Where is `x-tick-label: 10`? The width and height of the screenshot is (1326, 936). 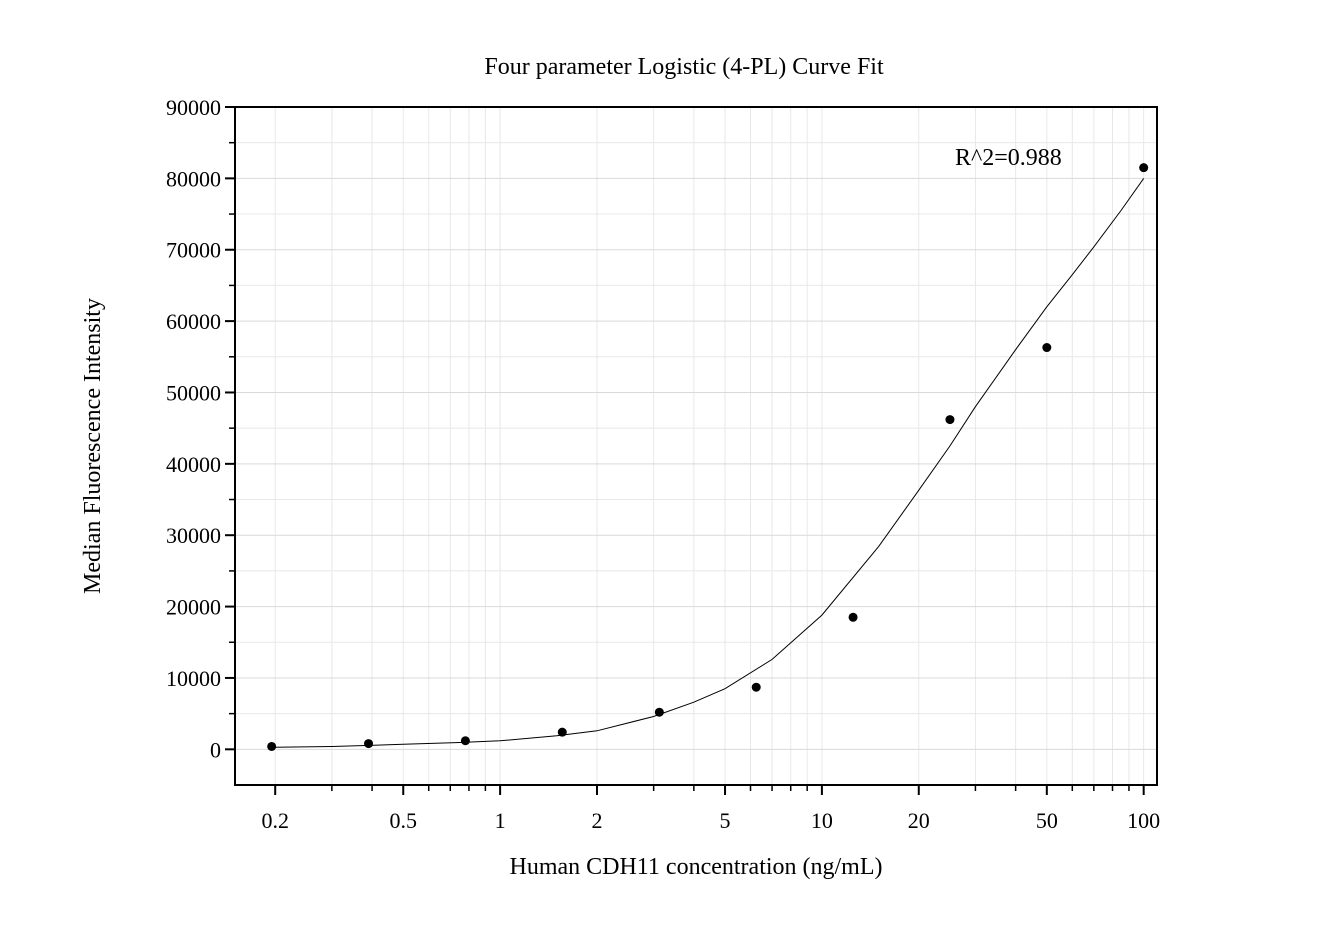
x-tick-label: 10 is located at coordinates (822, 820).